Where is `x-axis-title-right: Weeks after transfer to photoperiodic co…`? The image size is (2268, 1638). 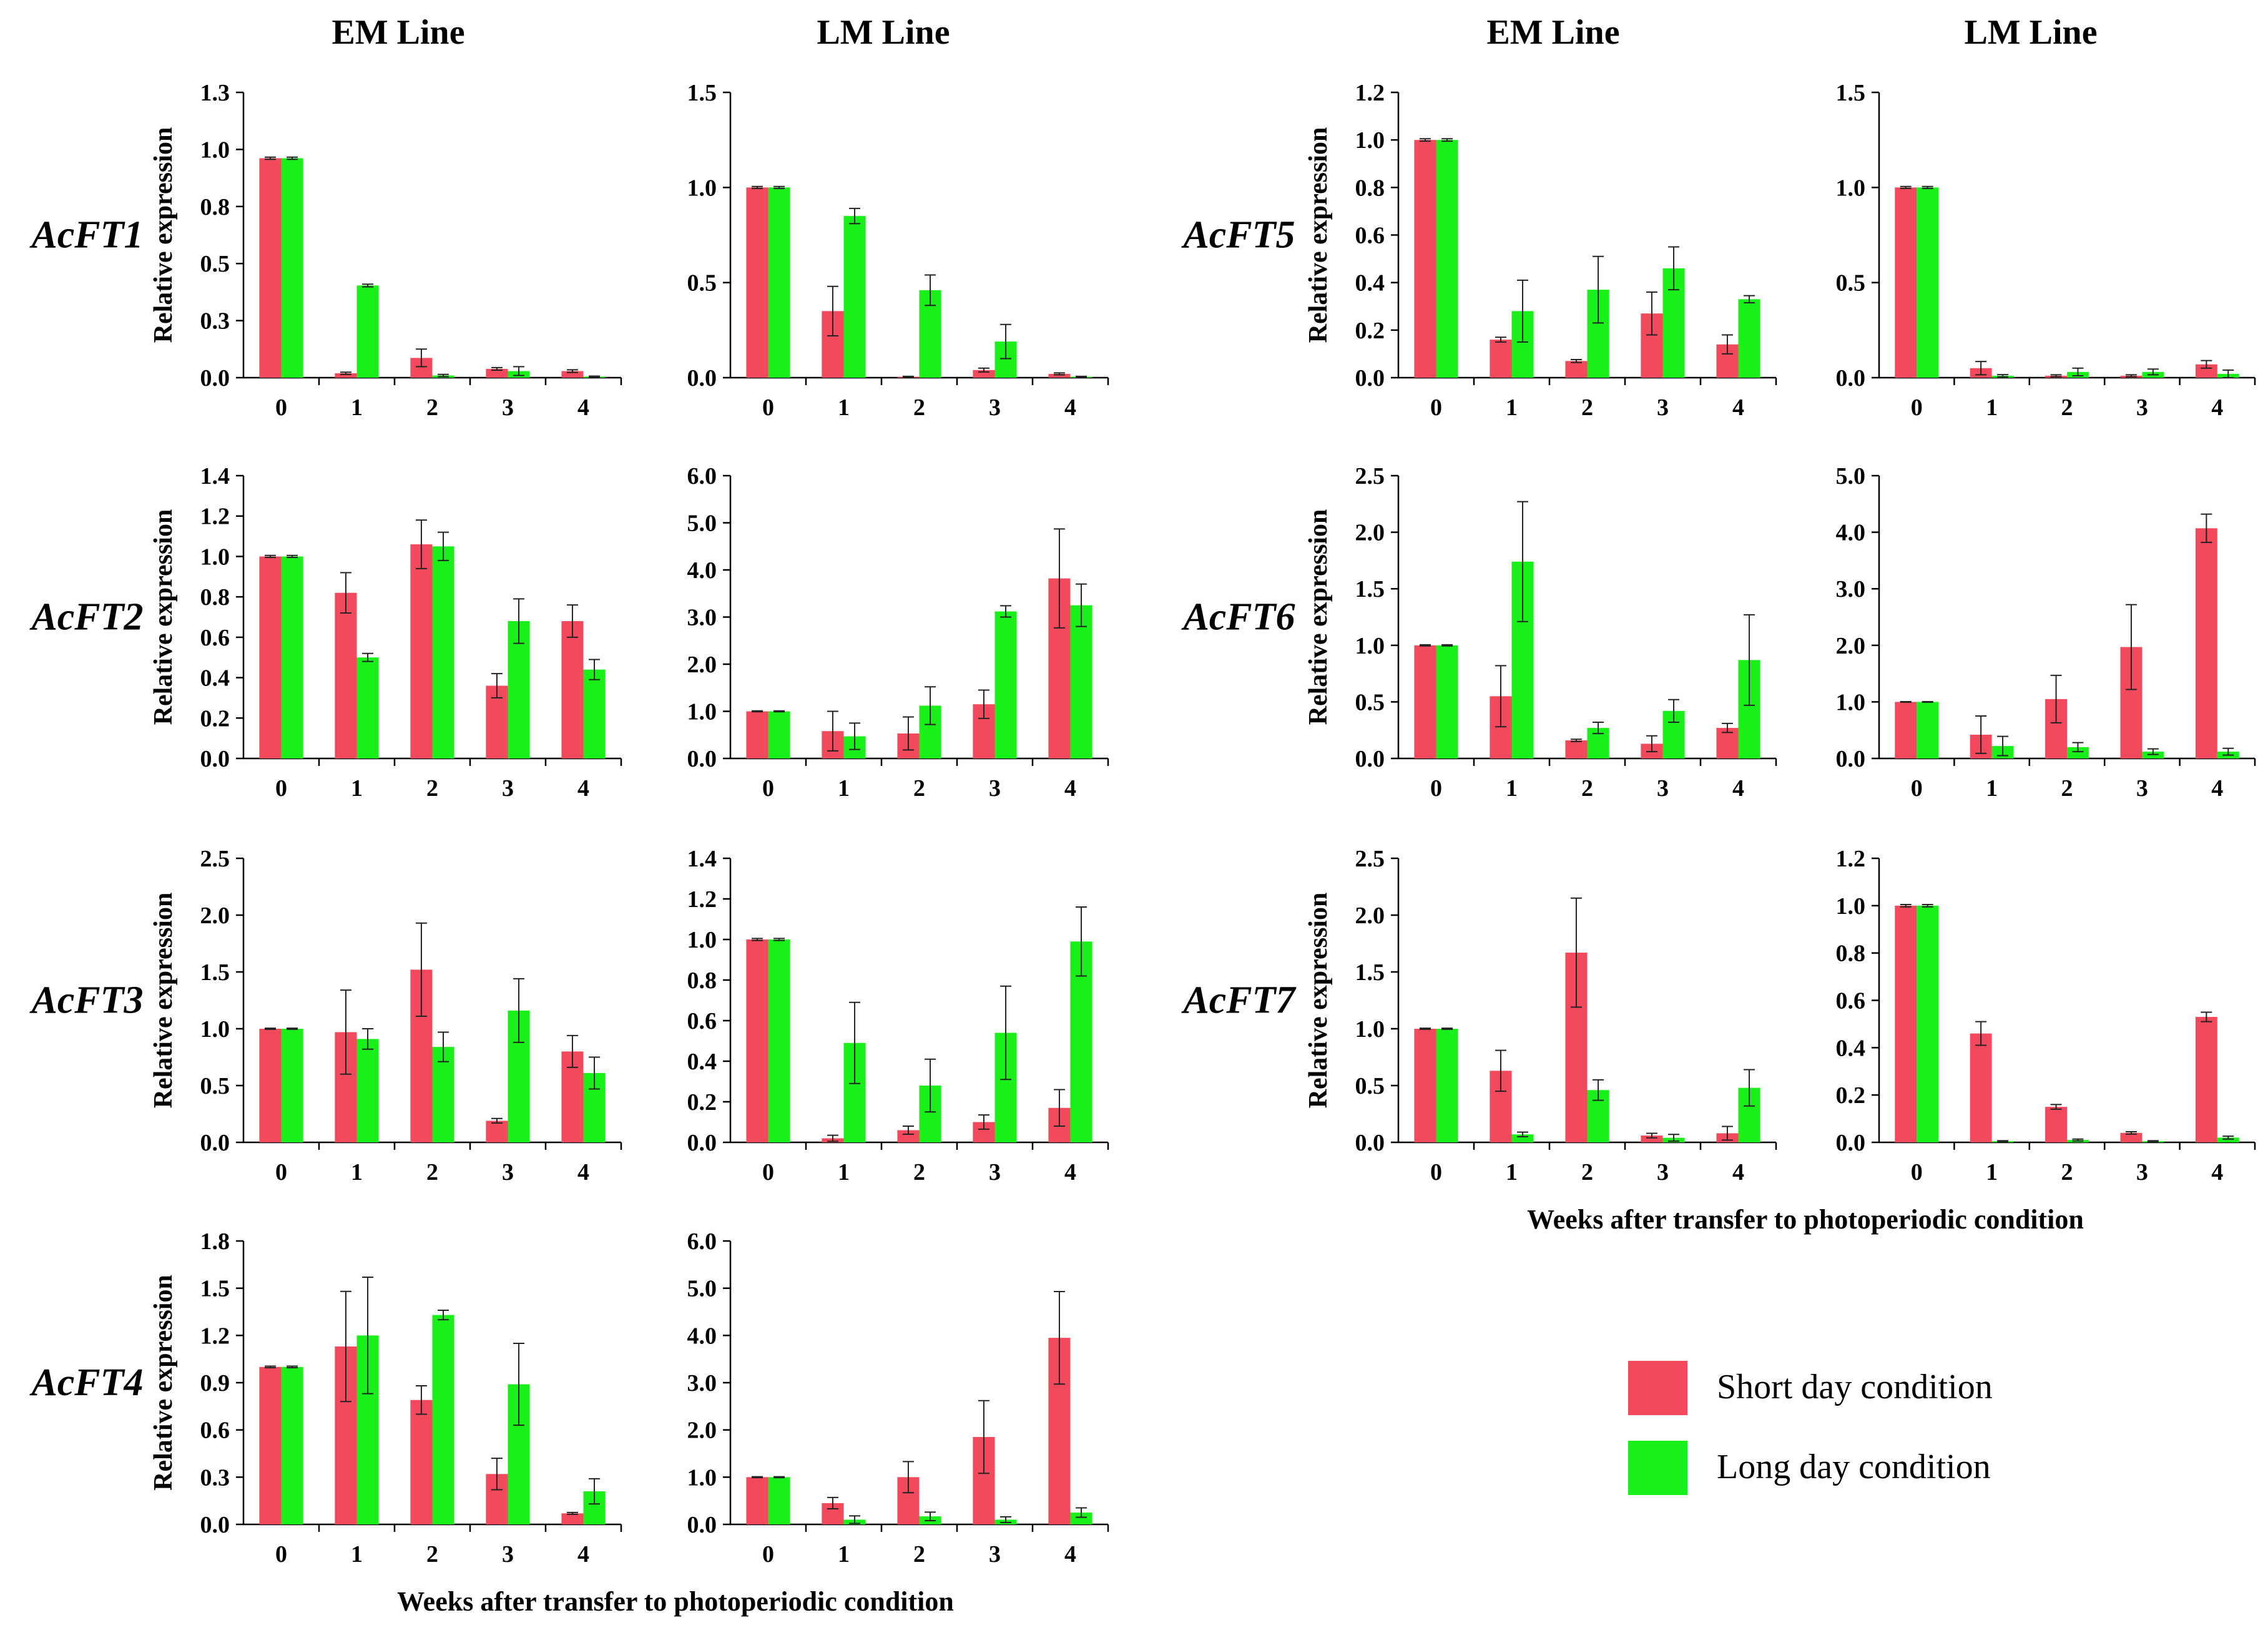 x-axis-title-right: Weeks after transfer to photoperiodic co… is located at coordinates (1806, 1220).